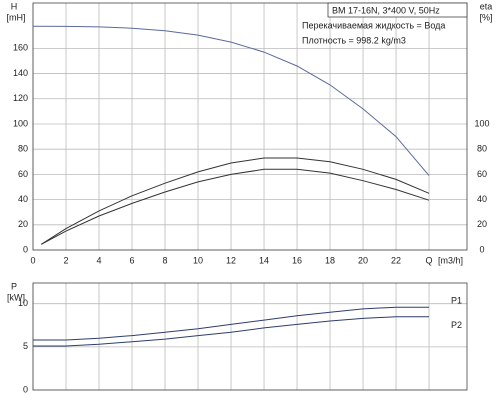  Describe the element at coordinates (23, 303) in the screenshot. I see `y-tick-label: 10` at that location.